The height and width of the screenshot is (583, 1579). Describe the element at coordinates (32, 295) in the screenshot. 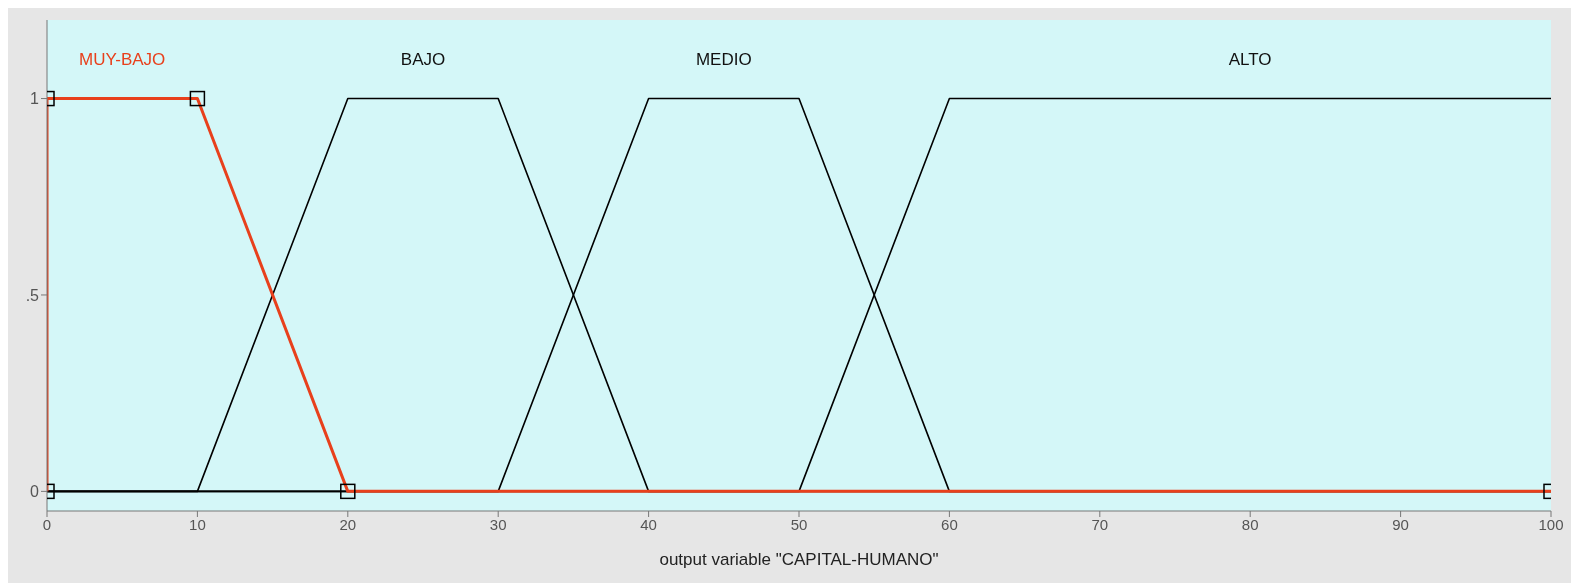

I see `y-tick-label: .5` at that location.